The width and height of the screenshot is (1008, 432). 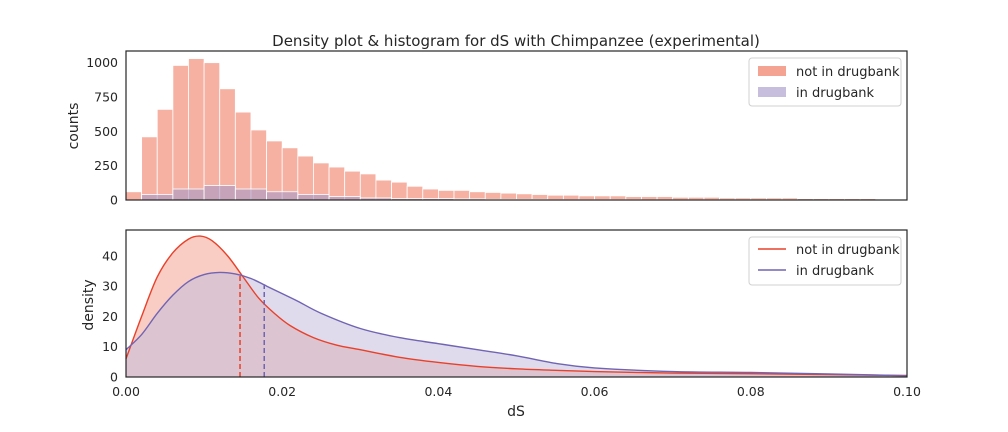 What do you see at coordinates (106, 97) in the screenshot?
I see `y-tick-label: 750` at bounding box center [106, 97].